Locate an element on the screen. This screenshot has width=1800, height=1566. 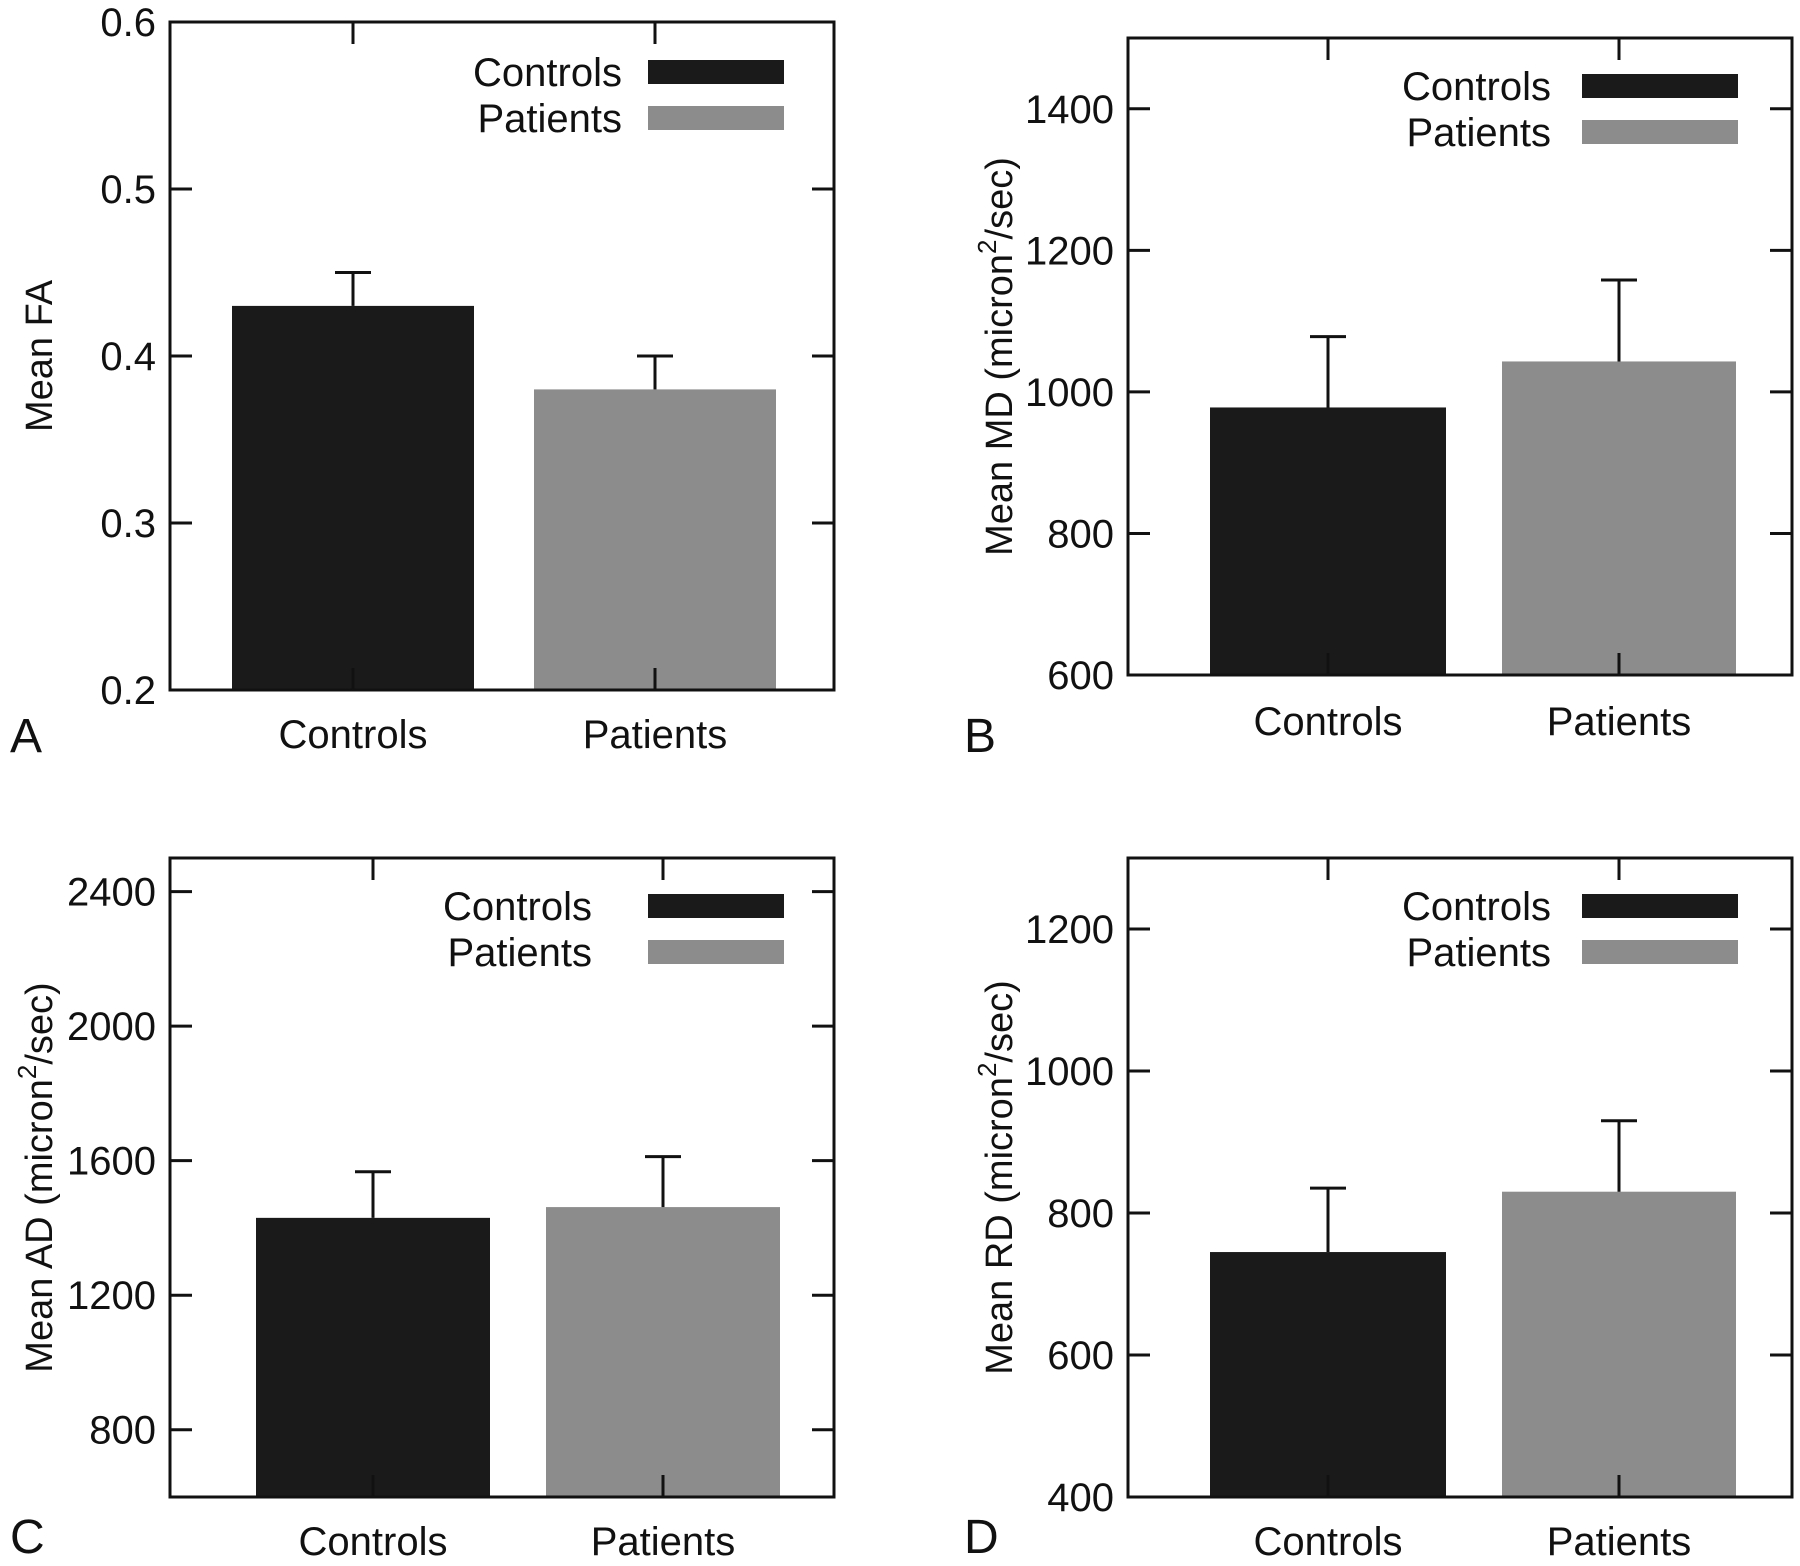
y-axis-title: Mean MD (micron2/sec) is located at coordinates (996, 356).